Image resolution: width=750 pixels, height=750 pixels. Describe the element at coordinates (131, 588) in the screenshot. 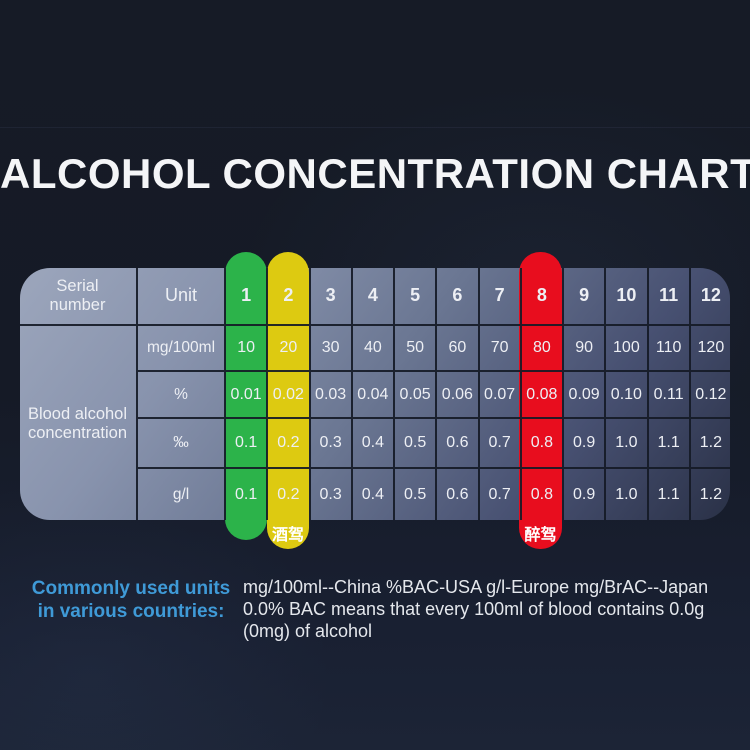

I see `footer-caption-line1: Commonly used units` at that location.